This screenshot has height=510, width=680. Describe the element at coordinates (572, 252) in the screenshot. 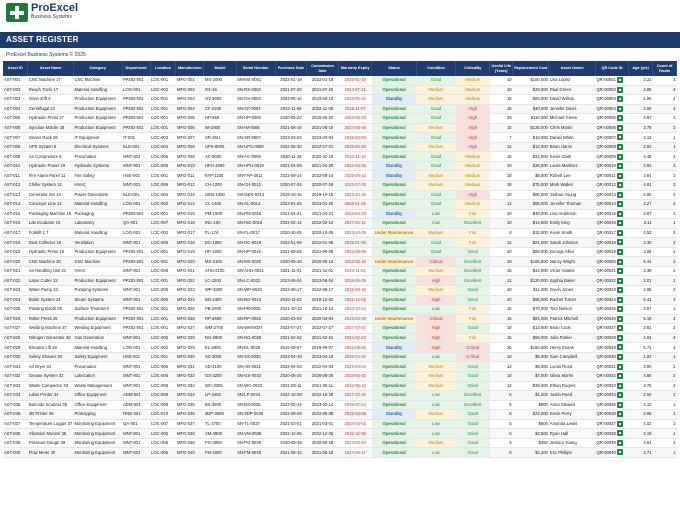

I see `asset-owner-cell: George Allen` at that location.